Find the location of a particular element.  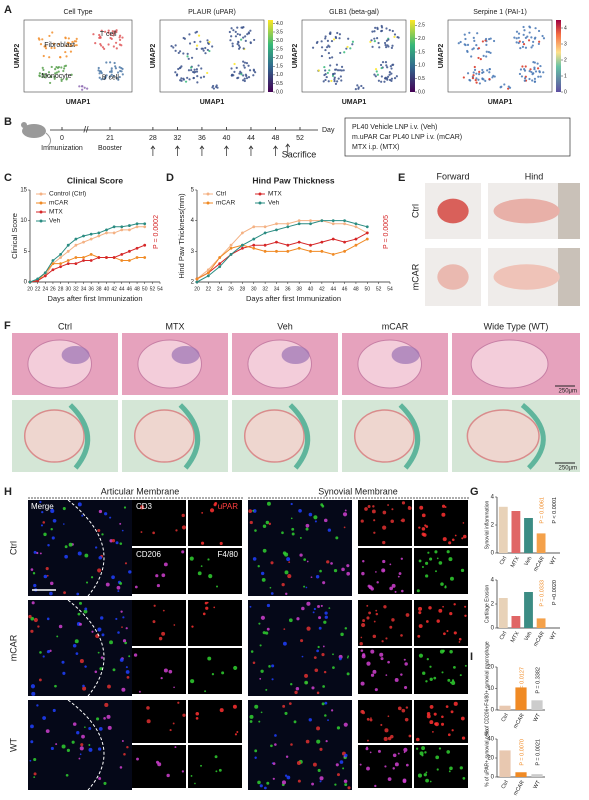

x-tick-label: 24 is located at coordinates (220, 289).